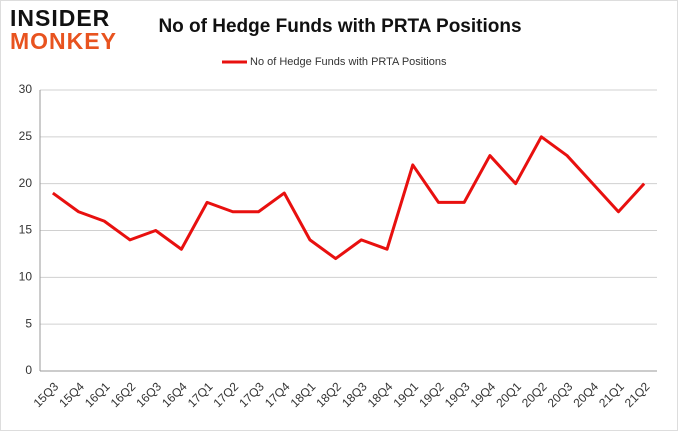 The width and height of the screenshot is (678, 431). I want to click on y-tick-label: 0, so click(28, 370).